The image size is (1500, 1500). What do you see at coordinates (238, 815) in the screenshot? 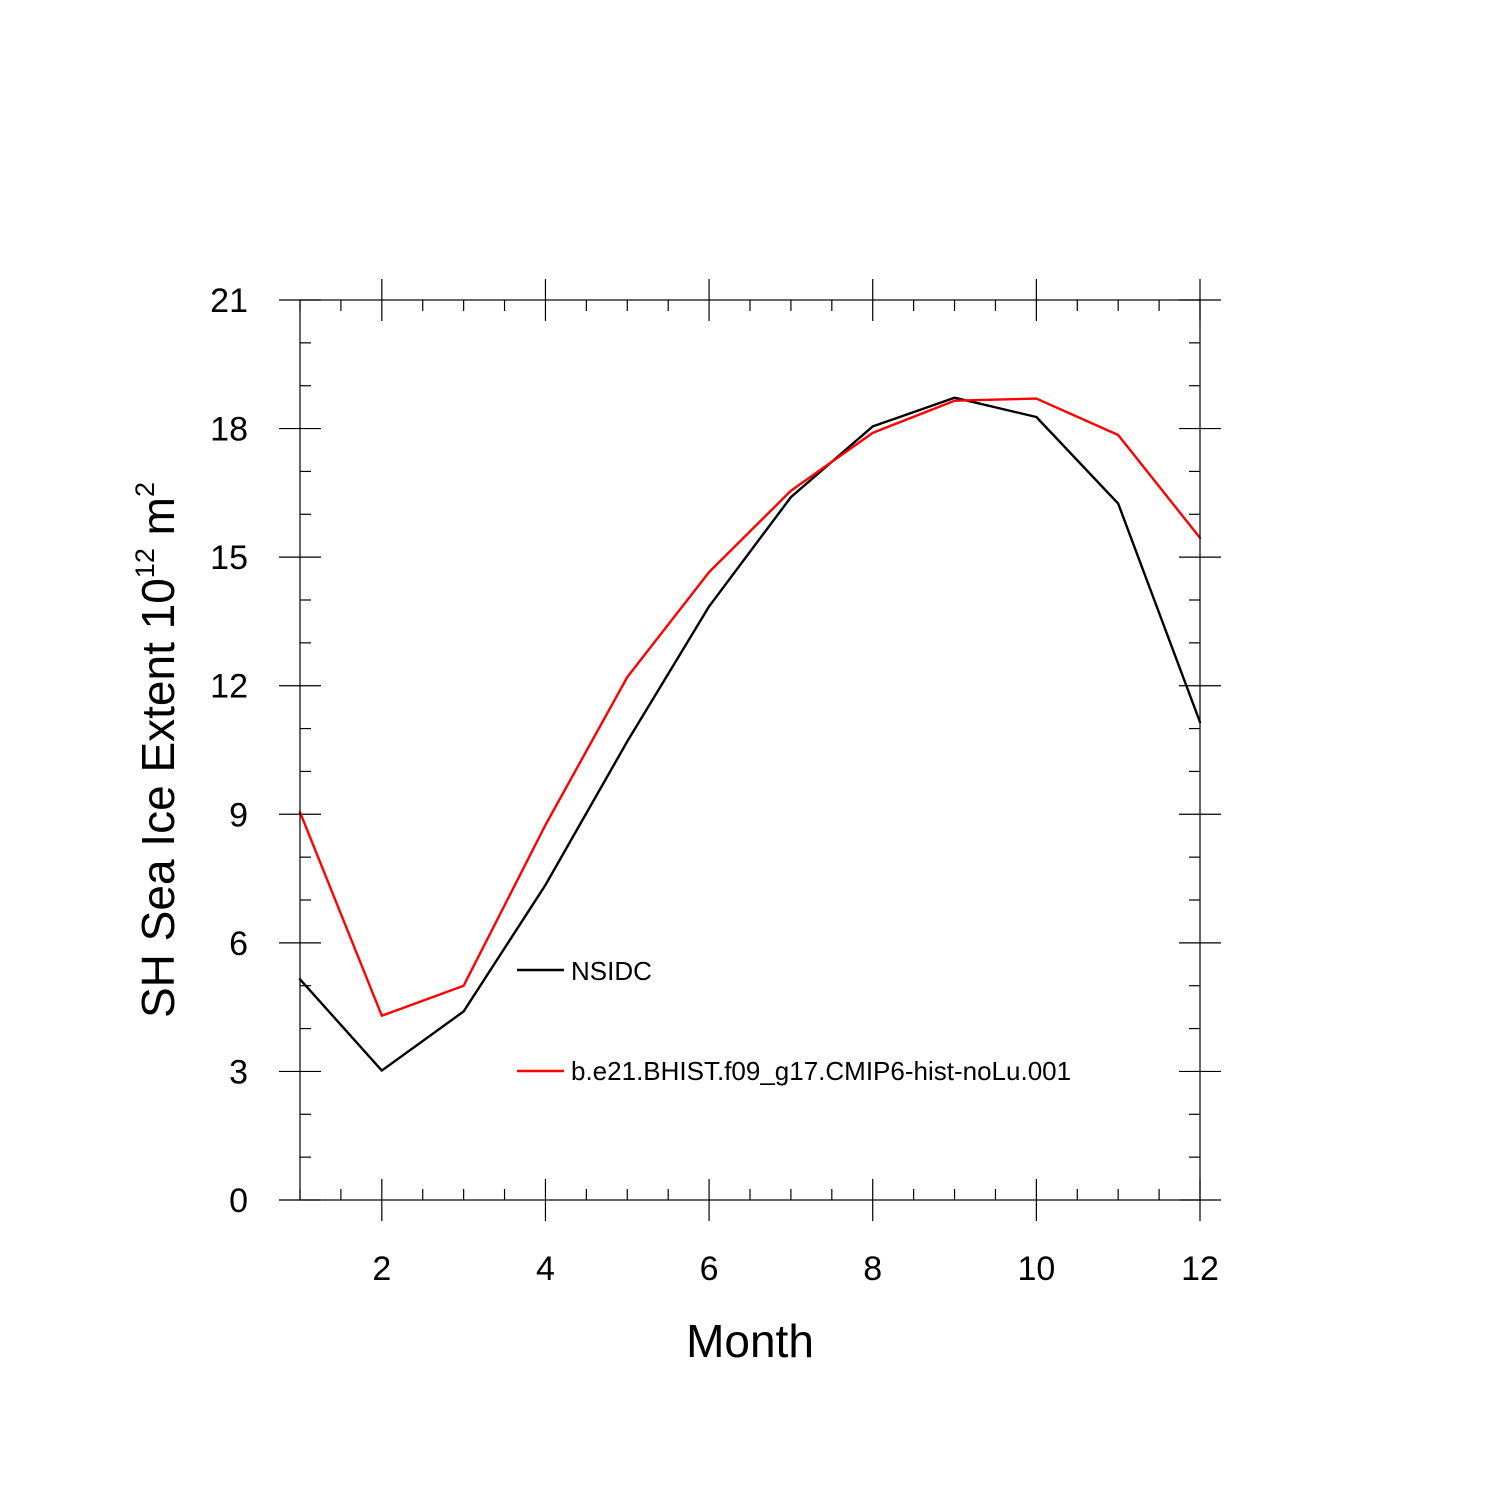
I see `y-tick-label: 9` at bounding box center [238, 815].